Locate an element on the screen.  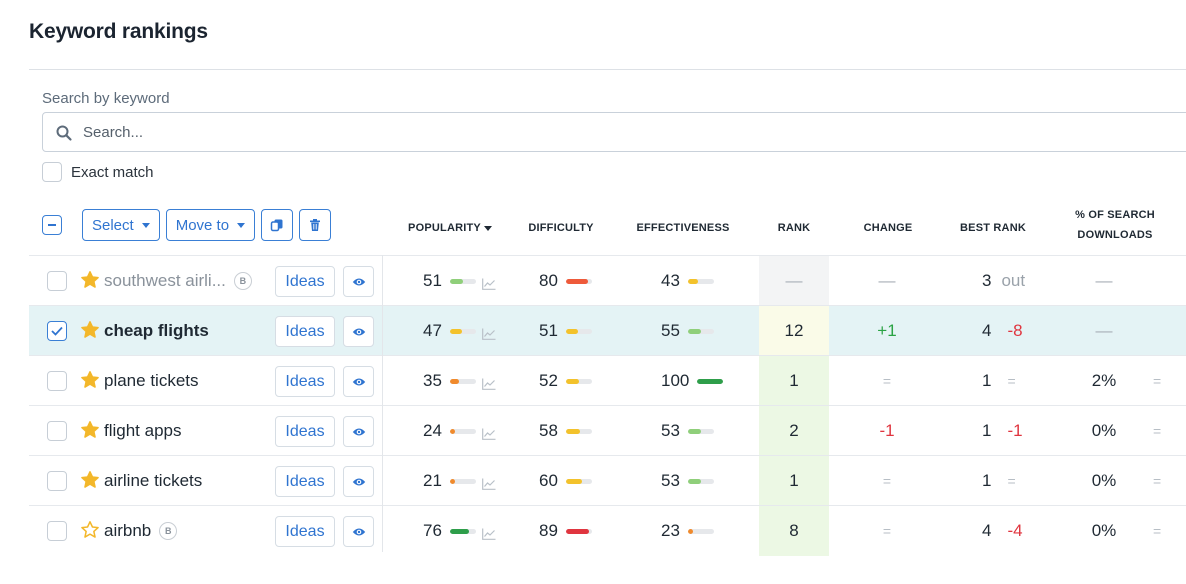
difficulty-value: 52 is located at coordinates (548, 380).